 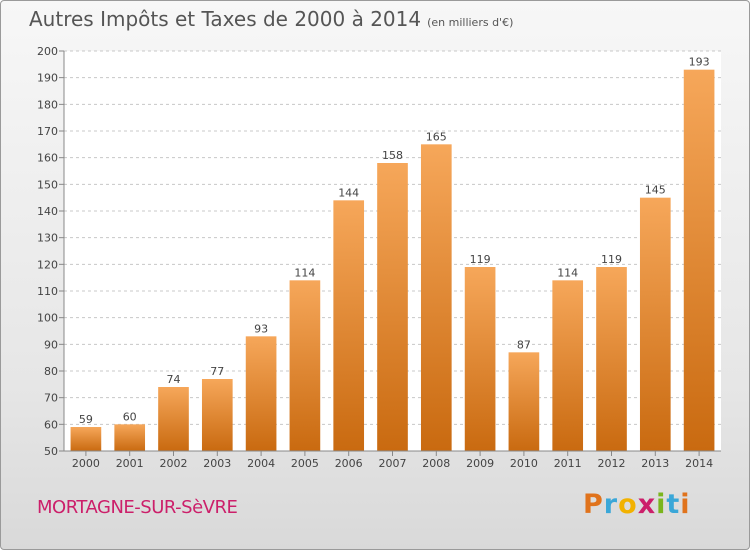 What do you see at coordinates (655, 190) in the screenshot?
I see `bar-value-label: 145` at bounding box center [655, 190].